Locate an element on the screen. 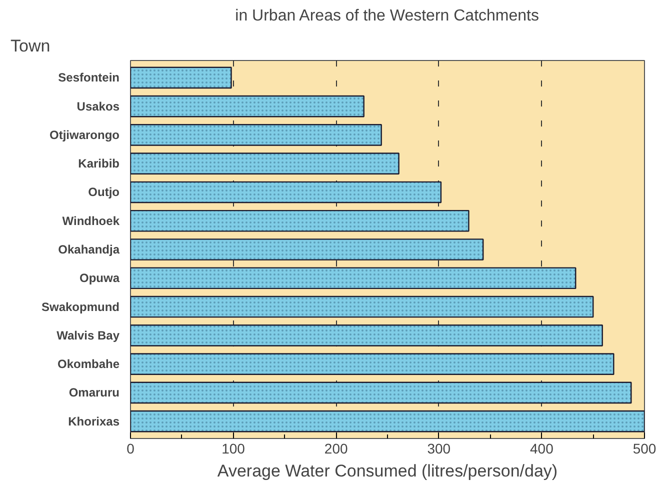 This screenshot has height=483, width=664. x-tick-label: 0 is located at coordinates (130, 448).